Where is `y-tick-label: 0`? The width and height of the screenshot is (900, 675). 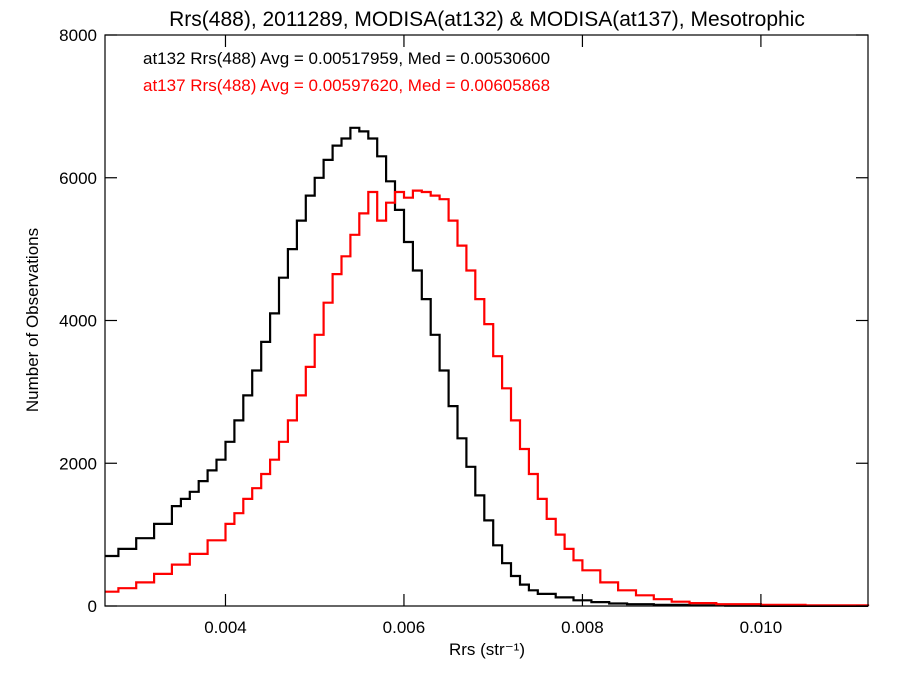
y-tick-label: 0 is located at coordinates (92, 606).